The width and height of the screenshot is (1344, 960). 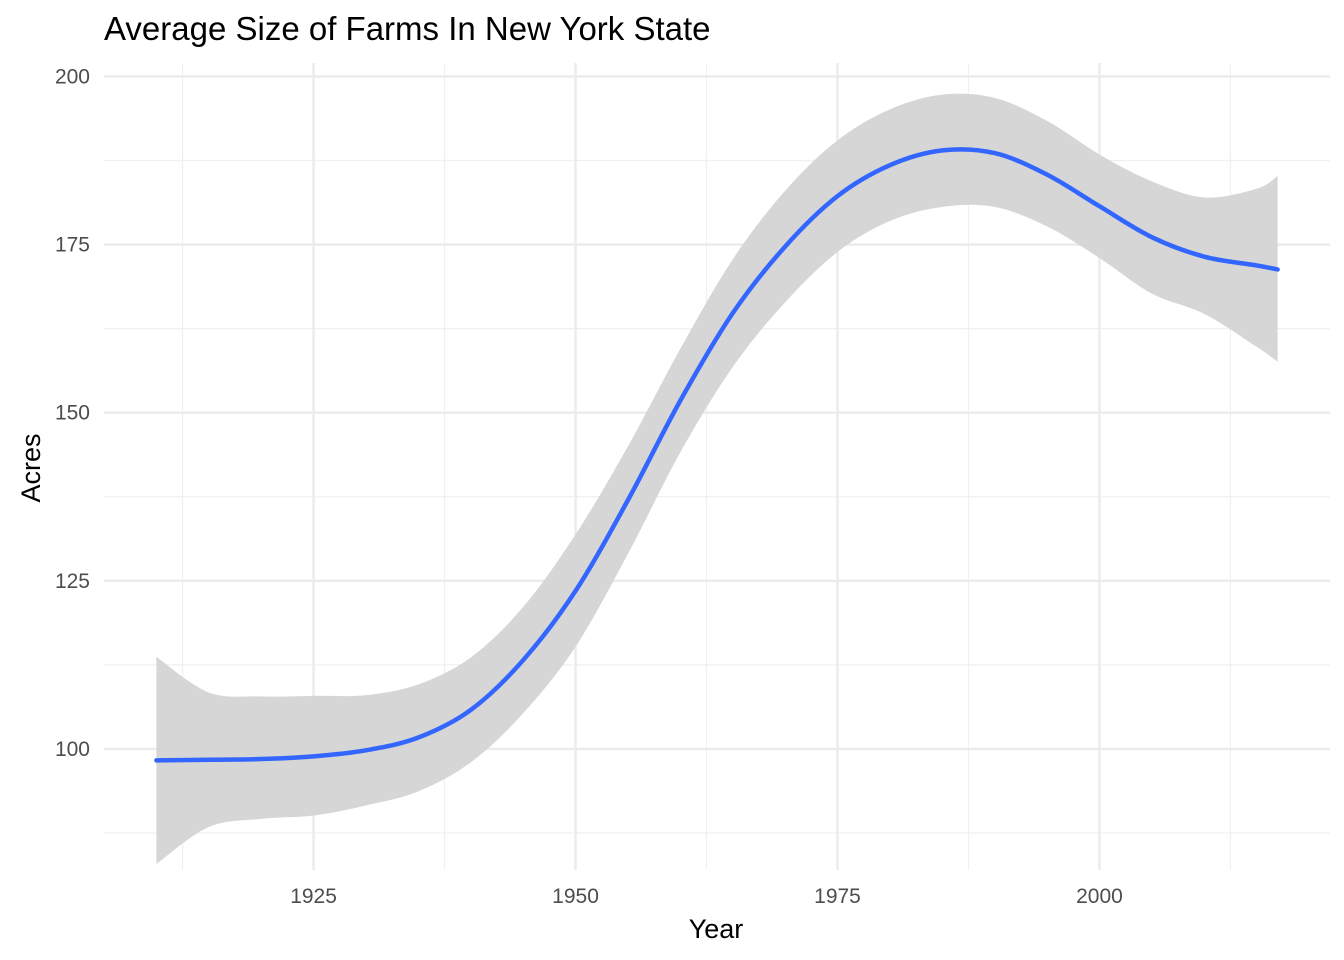 I want to click on y-tick-label: 175, so click(x=72, y=245).